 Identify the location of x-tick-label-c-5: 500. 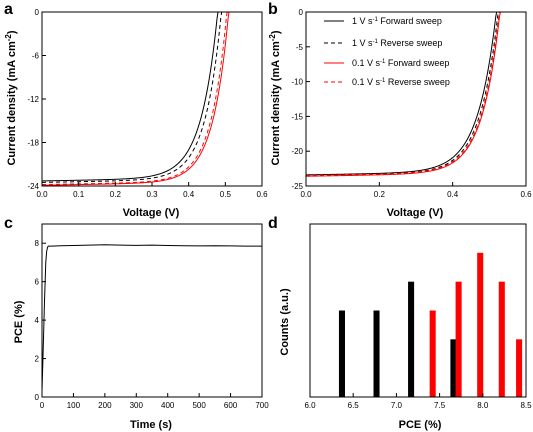
(199, 405).